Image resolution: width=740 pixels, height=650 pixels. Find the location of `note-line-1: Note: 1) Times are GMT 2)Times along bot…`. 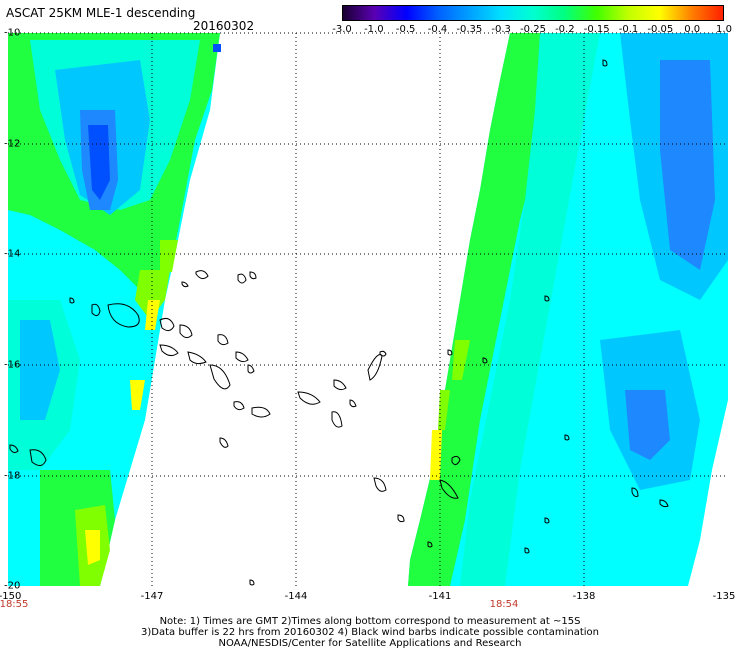

note-line-1: Note: 1) Times are GMT 2)Times along bot… is located at coordinates (370, 621).